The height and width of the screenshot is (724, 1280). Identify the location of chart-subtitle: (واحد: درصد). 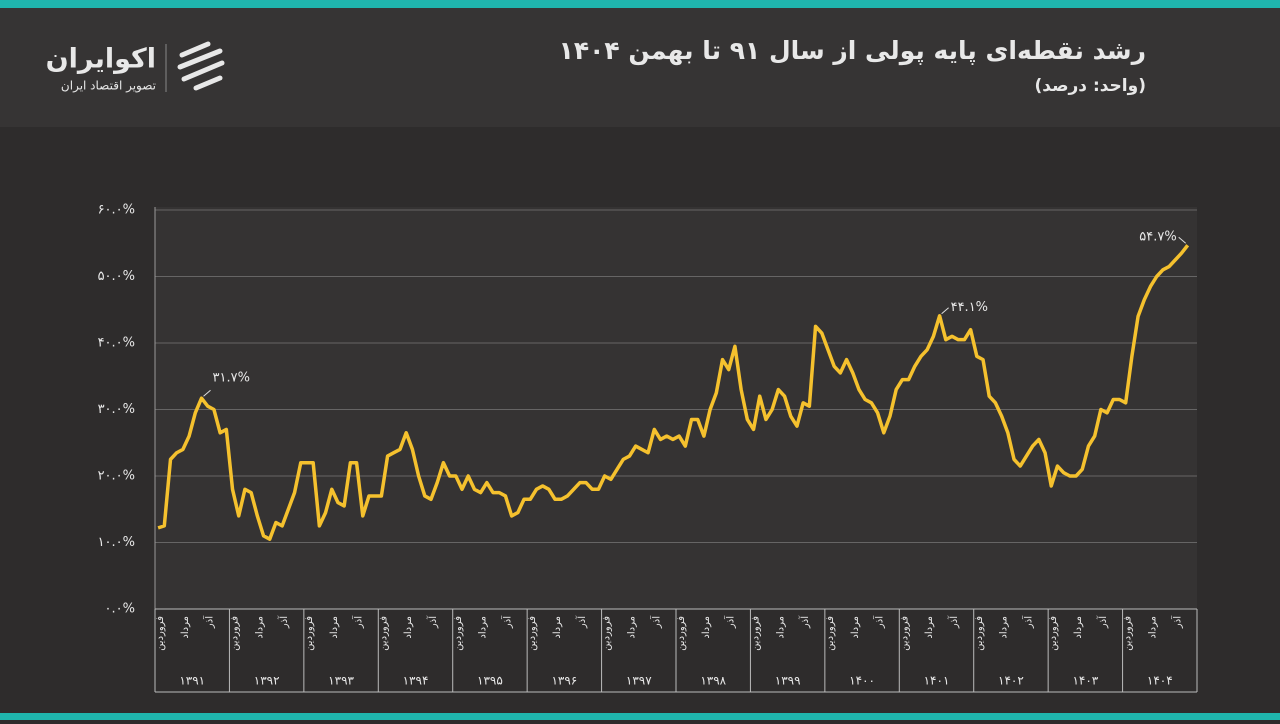
(1090, 86).